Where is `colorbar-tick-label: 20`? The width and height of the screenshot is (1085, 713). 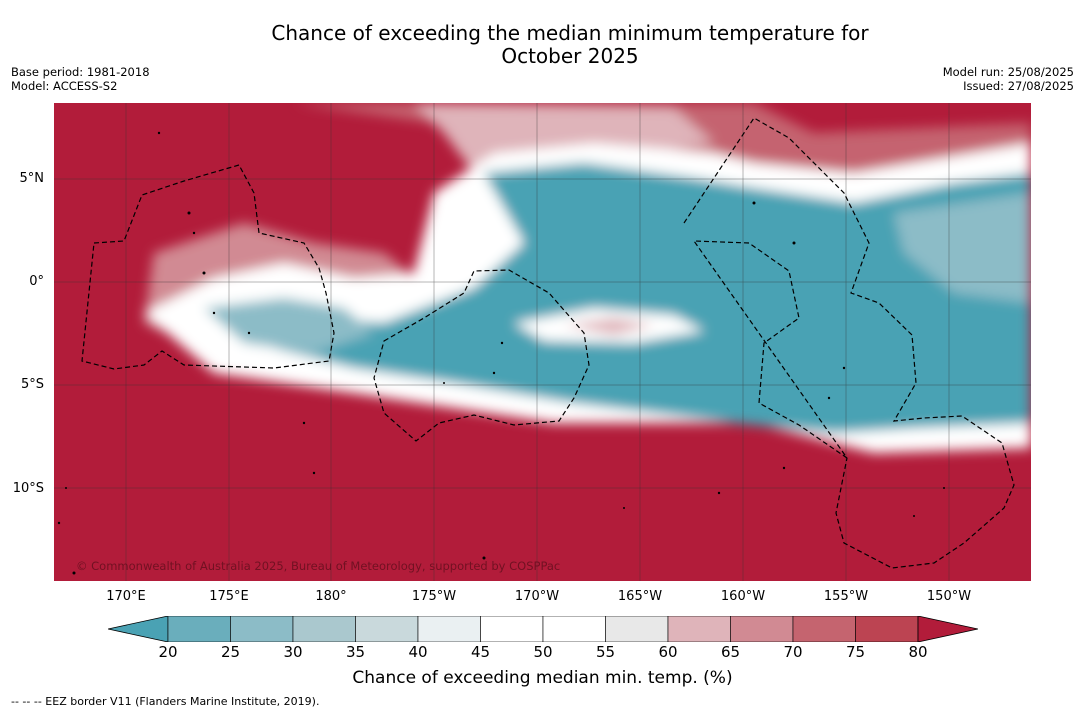 colorbar-tick-label: 20 is located at coordinates (168, 652).